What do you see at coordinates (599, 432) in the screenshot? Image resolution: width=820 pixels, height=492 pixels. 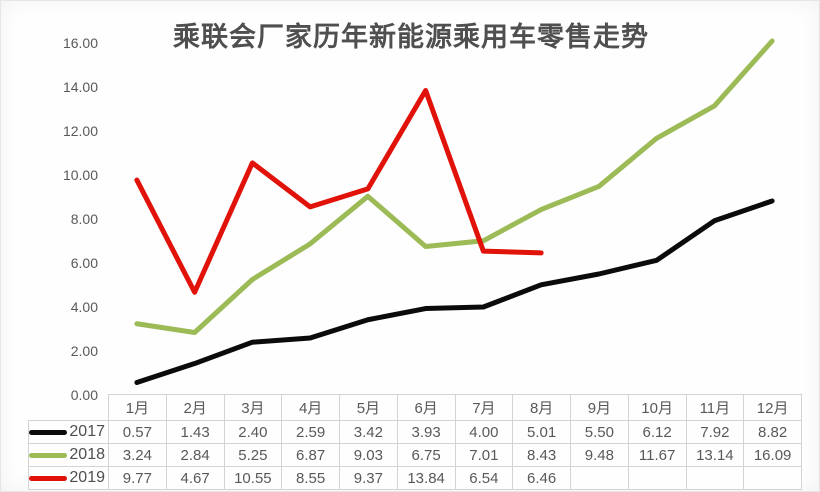 I see `table-cell: 5.50` at bounding box center [599, 432].